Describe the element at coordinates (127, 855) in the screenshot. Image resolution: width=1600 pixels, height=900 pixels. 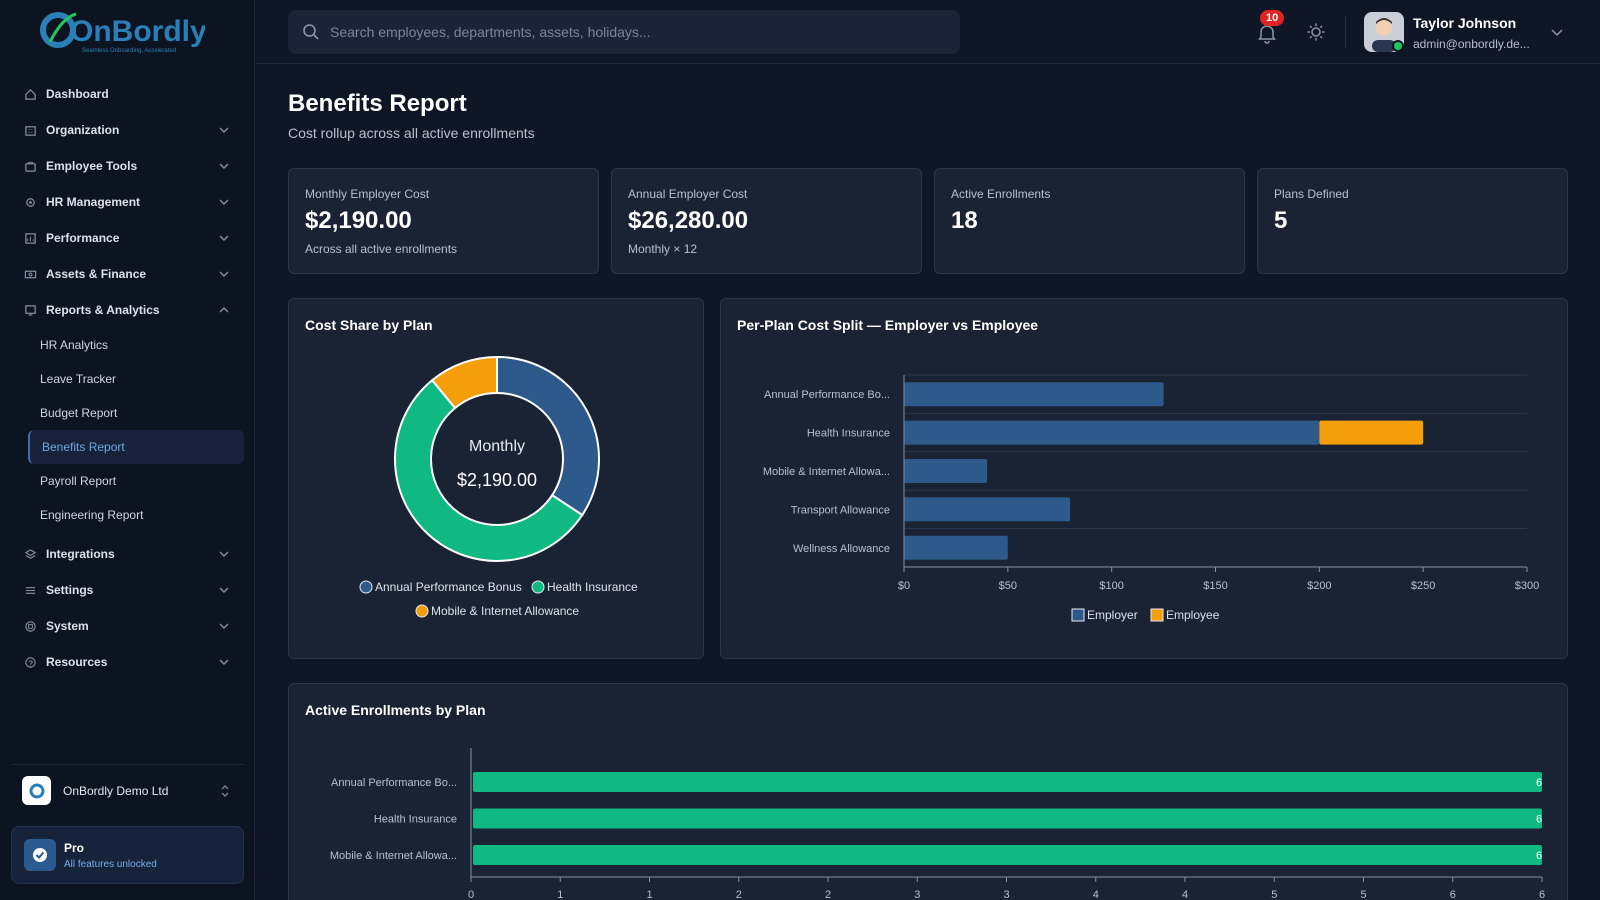
I see `plan-badge: Pro All features unlocked` at that location.